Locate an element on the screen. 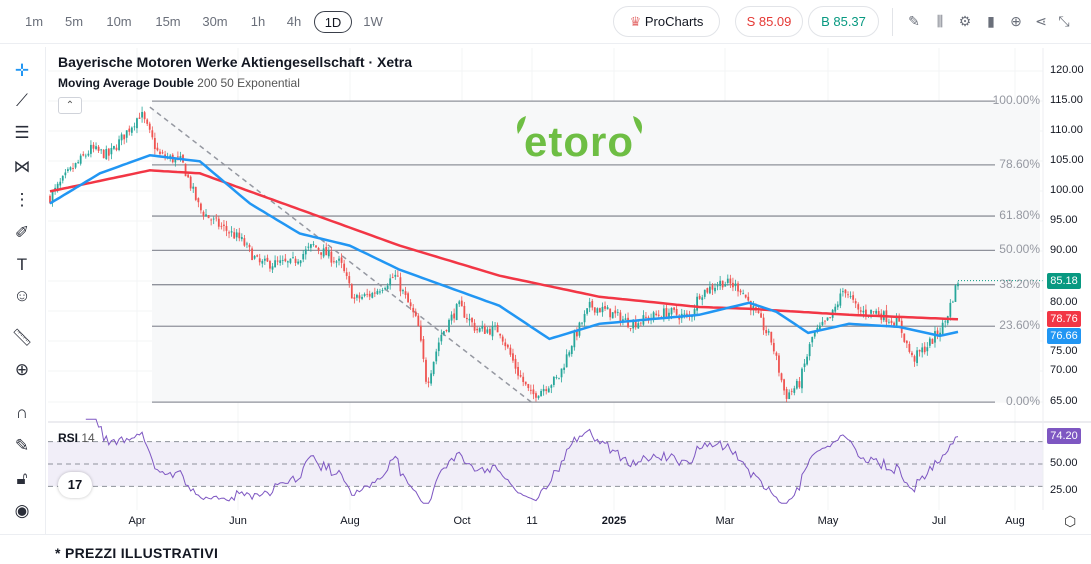 Image resolution: width=1091 pixels, height=564 pixels. buy-button: B 85.37 is located at coordinates (843, 21).